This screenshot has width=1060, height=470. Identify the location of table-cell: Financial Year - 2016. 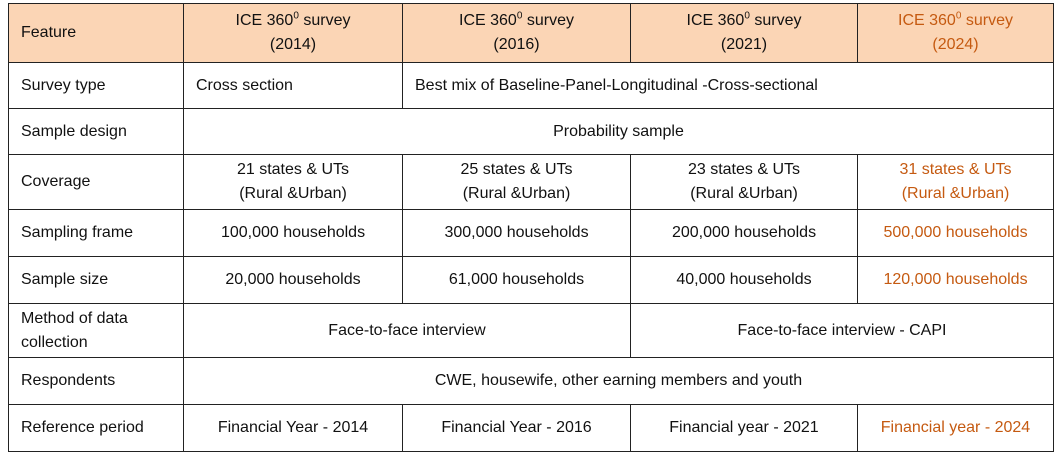
(516, 428).